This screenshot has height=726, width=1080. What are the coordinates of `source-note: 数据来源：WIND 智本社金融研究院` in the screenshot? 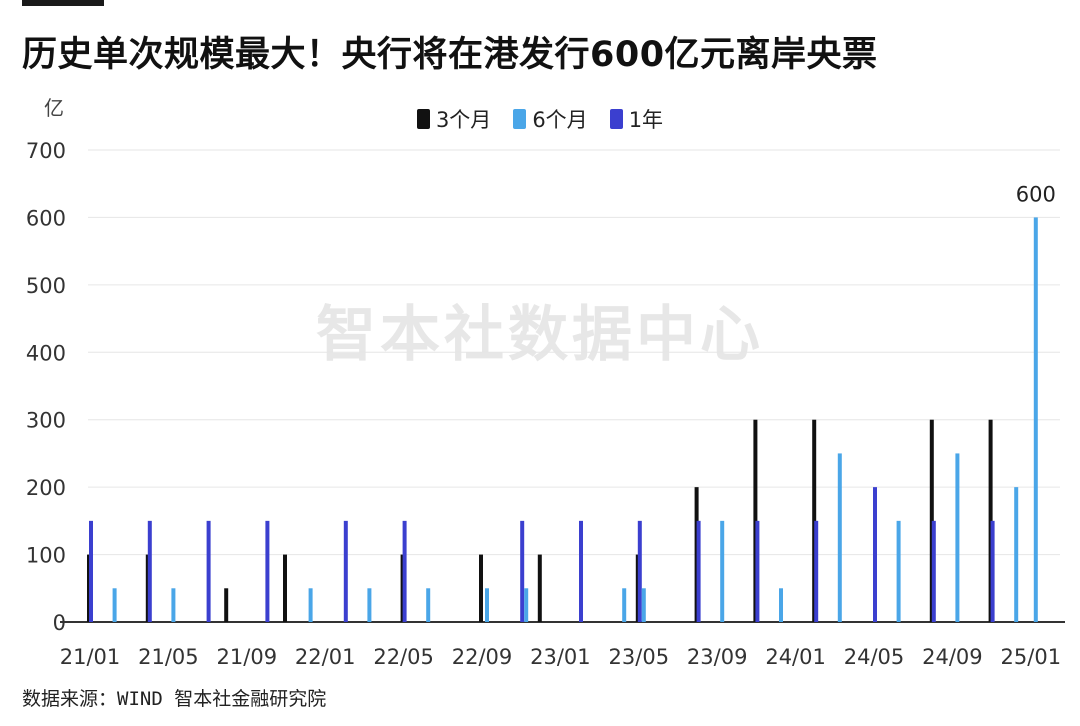 It's located at (174, 699).